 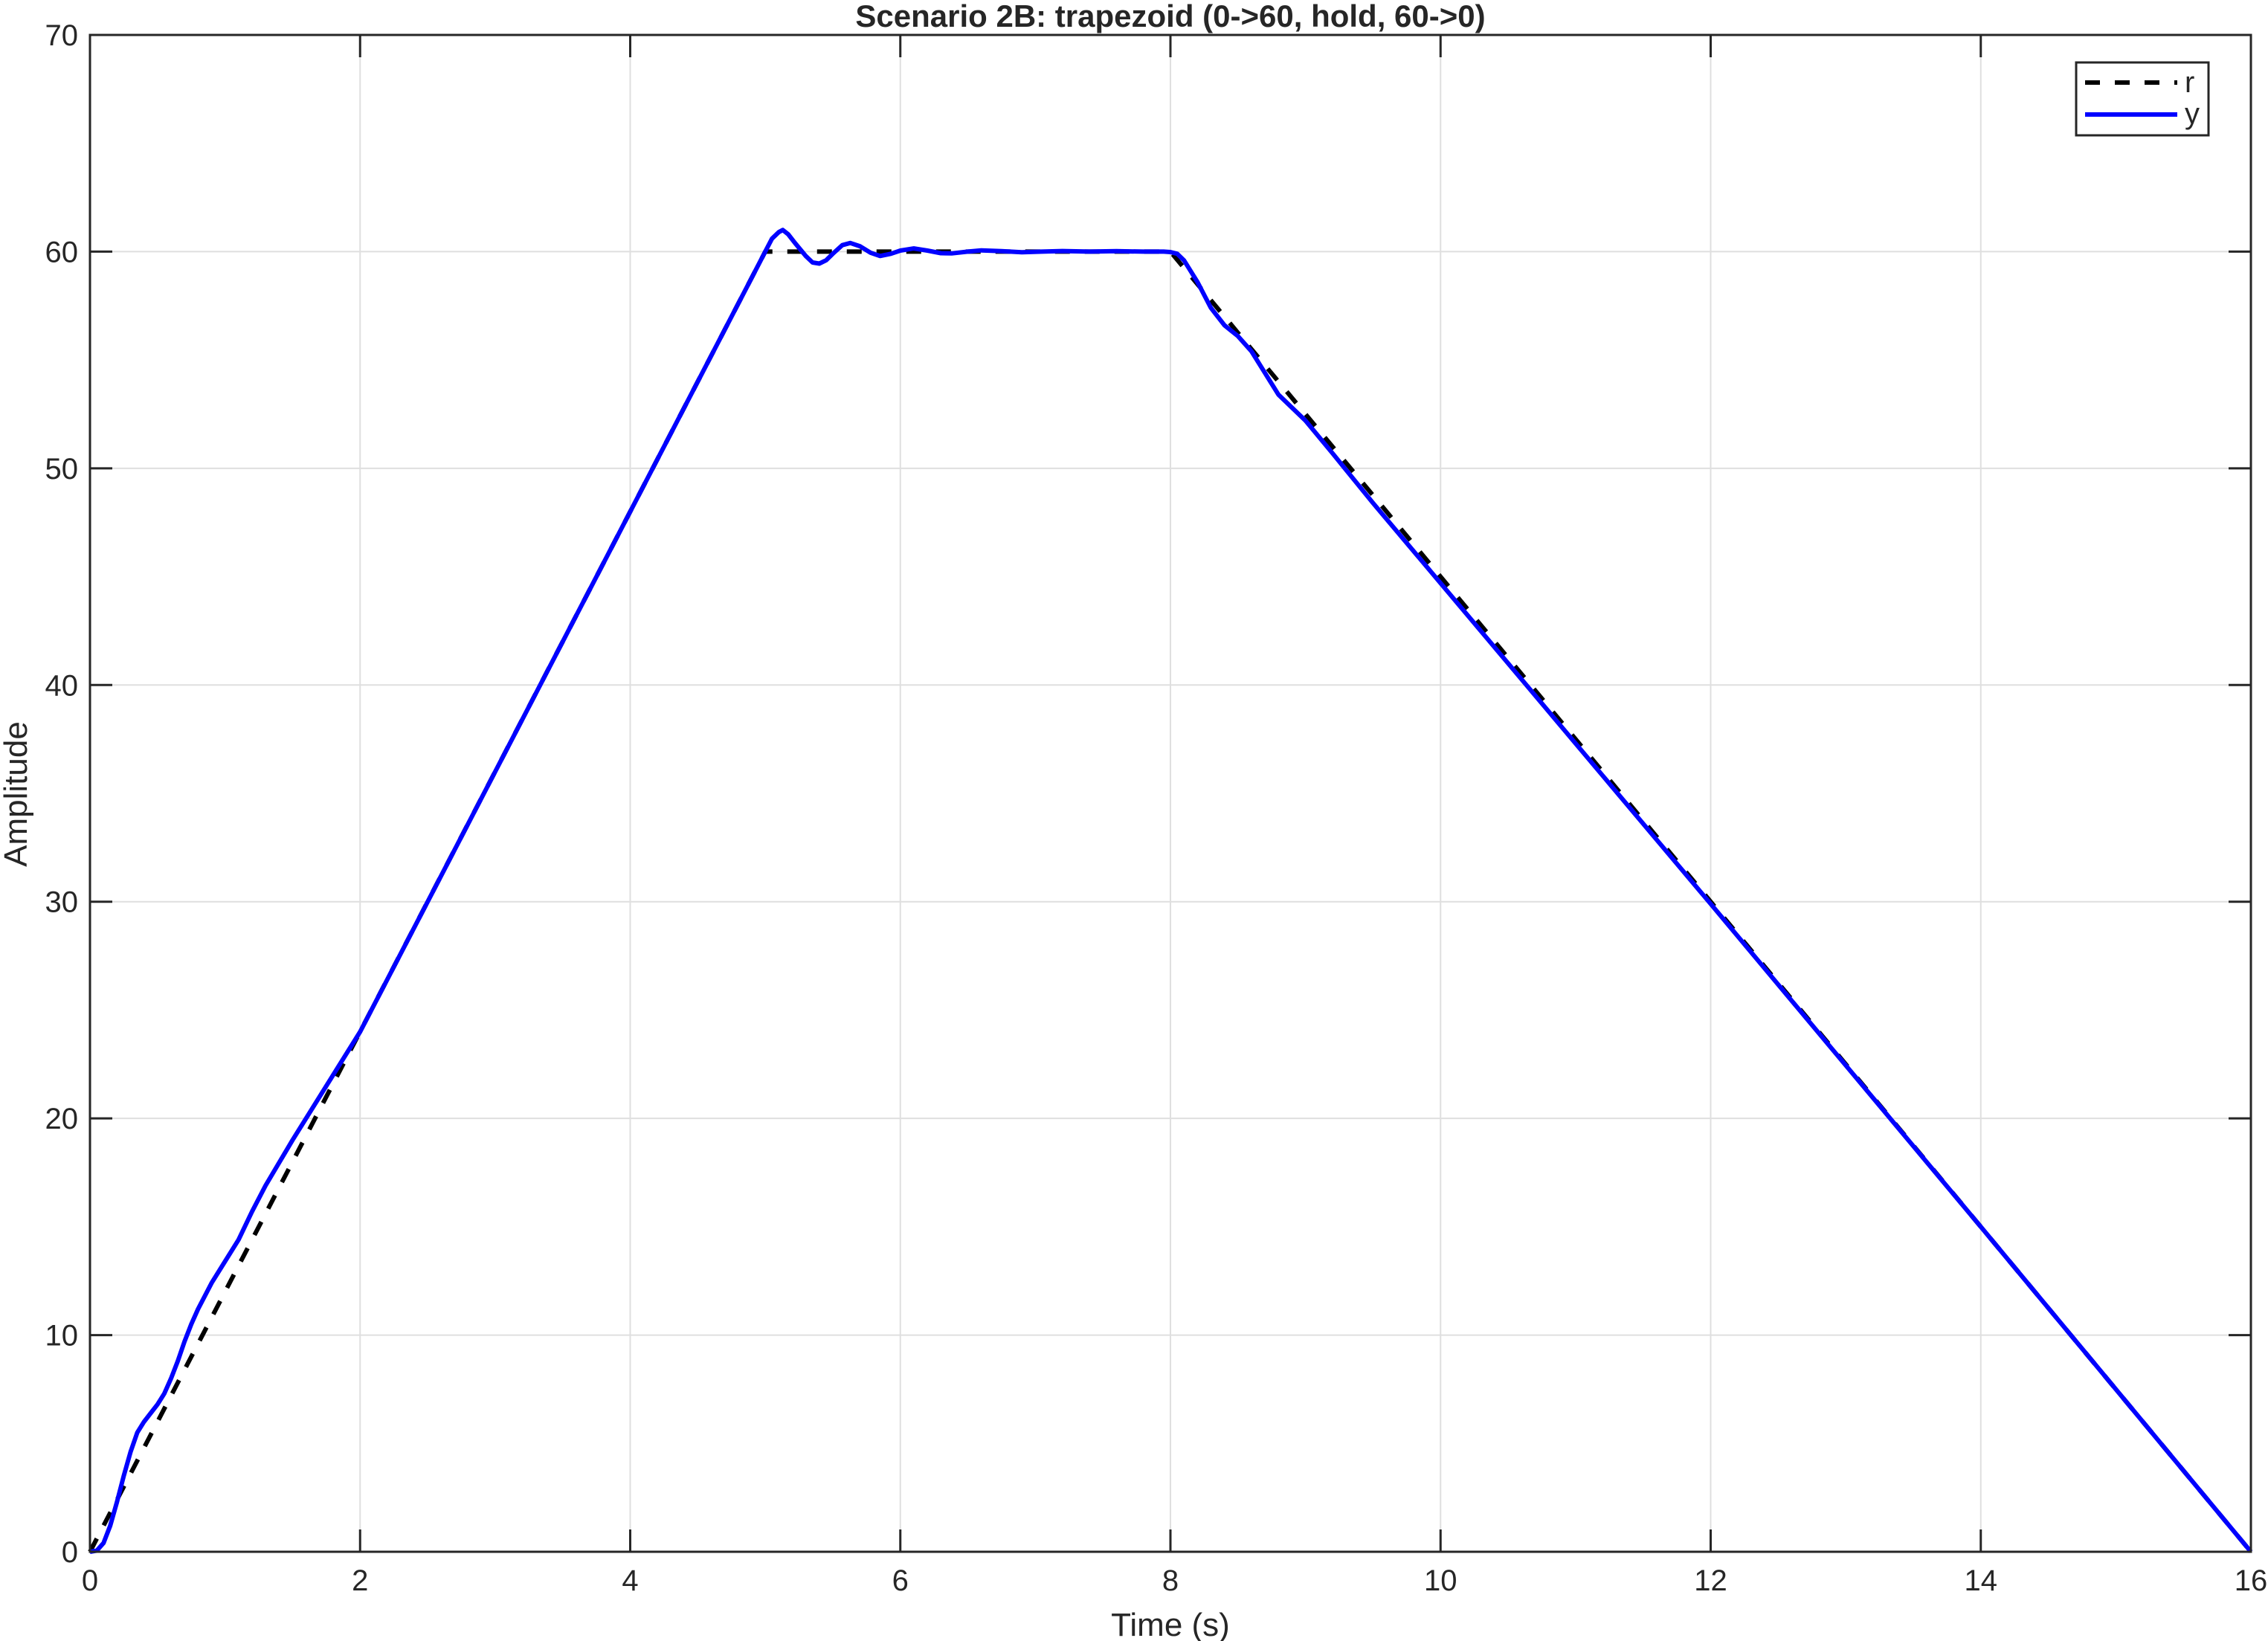 What do you see at coordinates (1710, 1580) in the screenshot?
I see `x-tick-label: 12` at bounding box center [1710, 1580].